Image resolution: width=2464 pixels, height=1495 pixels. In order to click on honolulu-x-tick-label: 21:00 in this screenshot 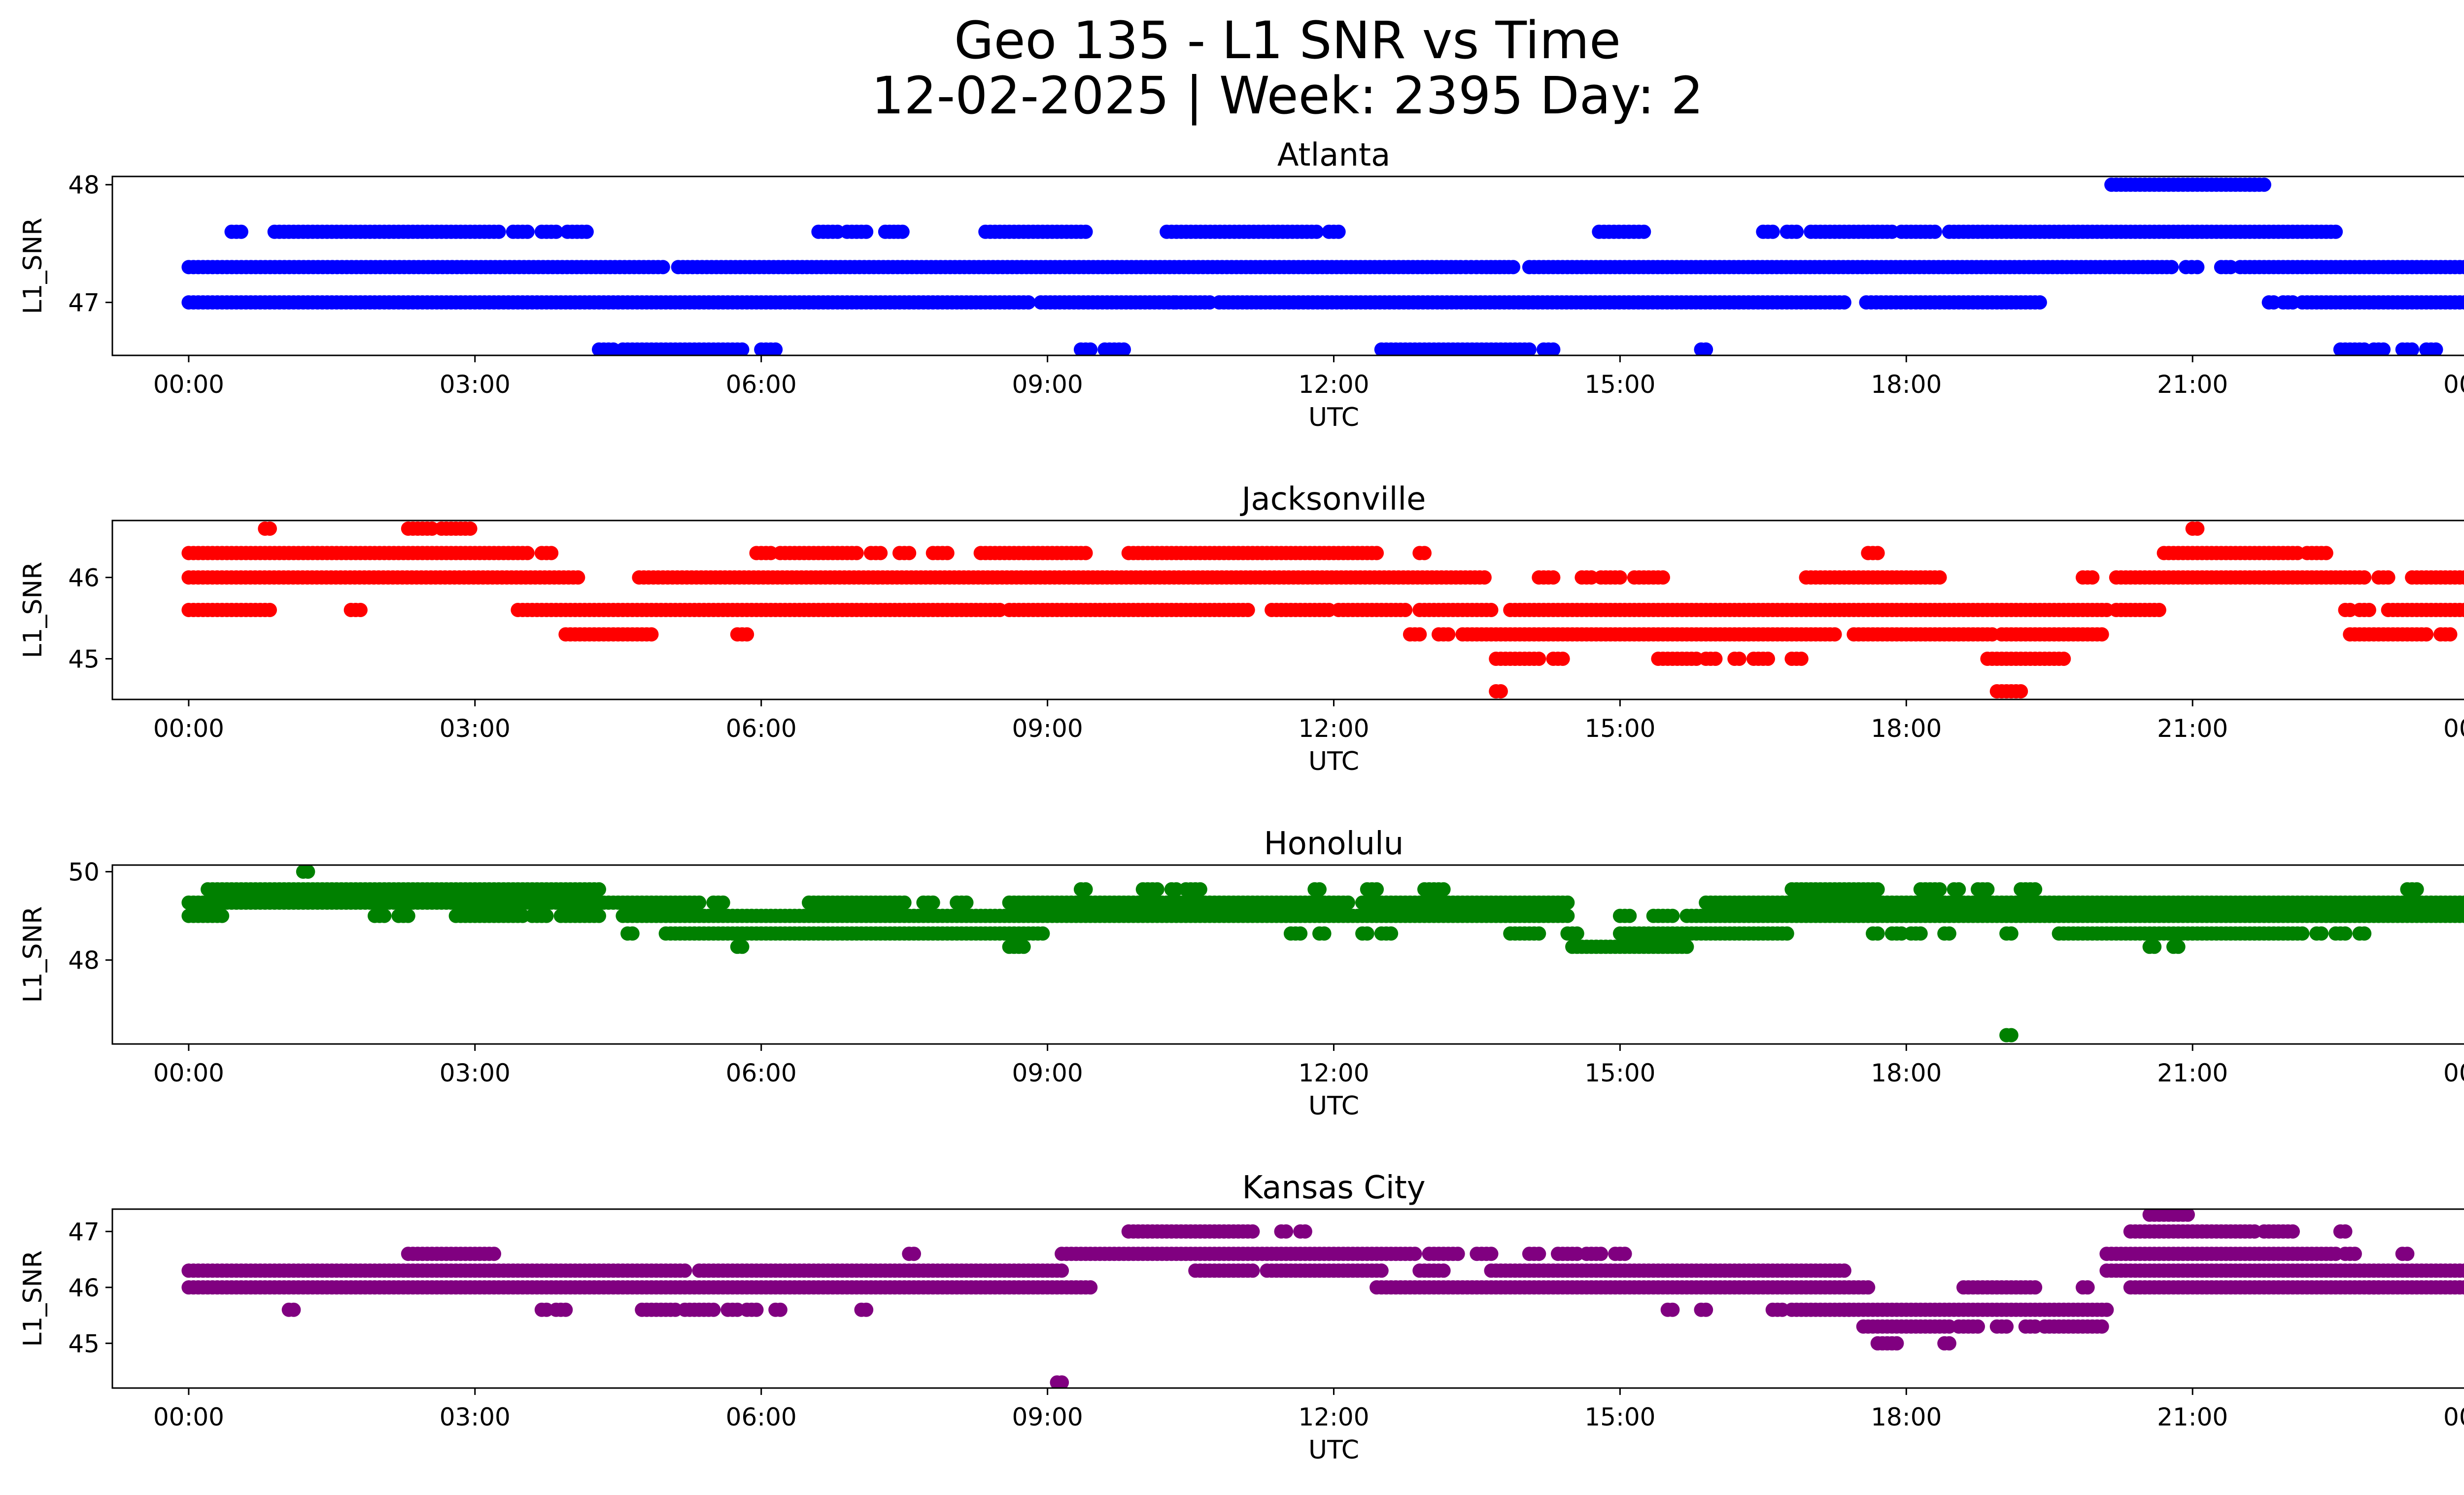, I will do `click(2192, 1073)`.